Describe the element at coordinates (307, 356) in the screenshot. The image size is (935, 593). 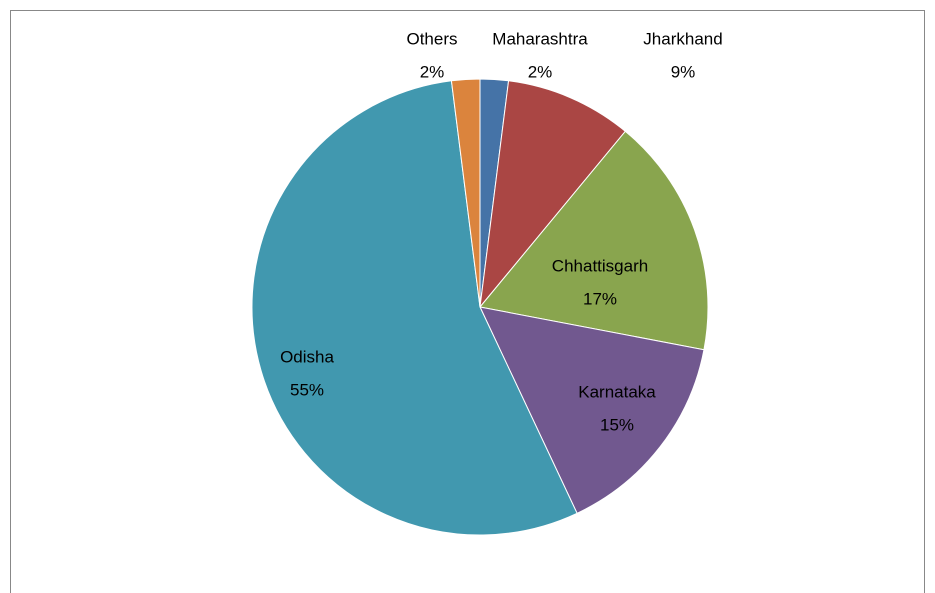
I see `slice-category-label: Odisha` at that location.